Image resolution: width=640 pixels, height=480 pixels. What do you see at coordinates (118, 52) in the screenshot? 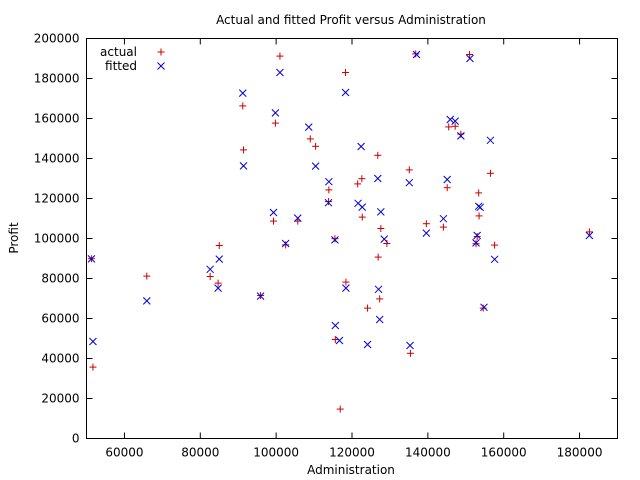
I see `legend-label-actual: actual` at bounding box center [118, 52].